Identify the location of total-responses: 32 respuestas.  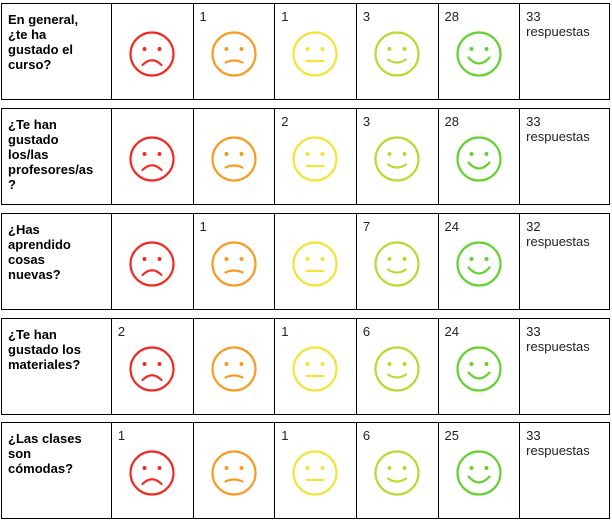
(558, 234).